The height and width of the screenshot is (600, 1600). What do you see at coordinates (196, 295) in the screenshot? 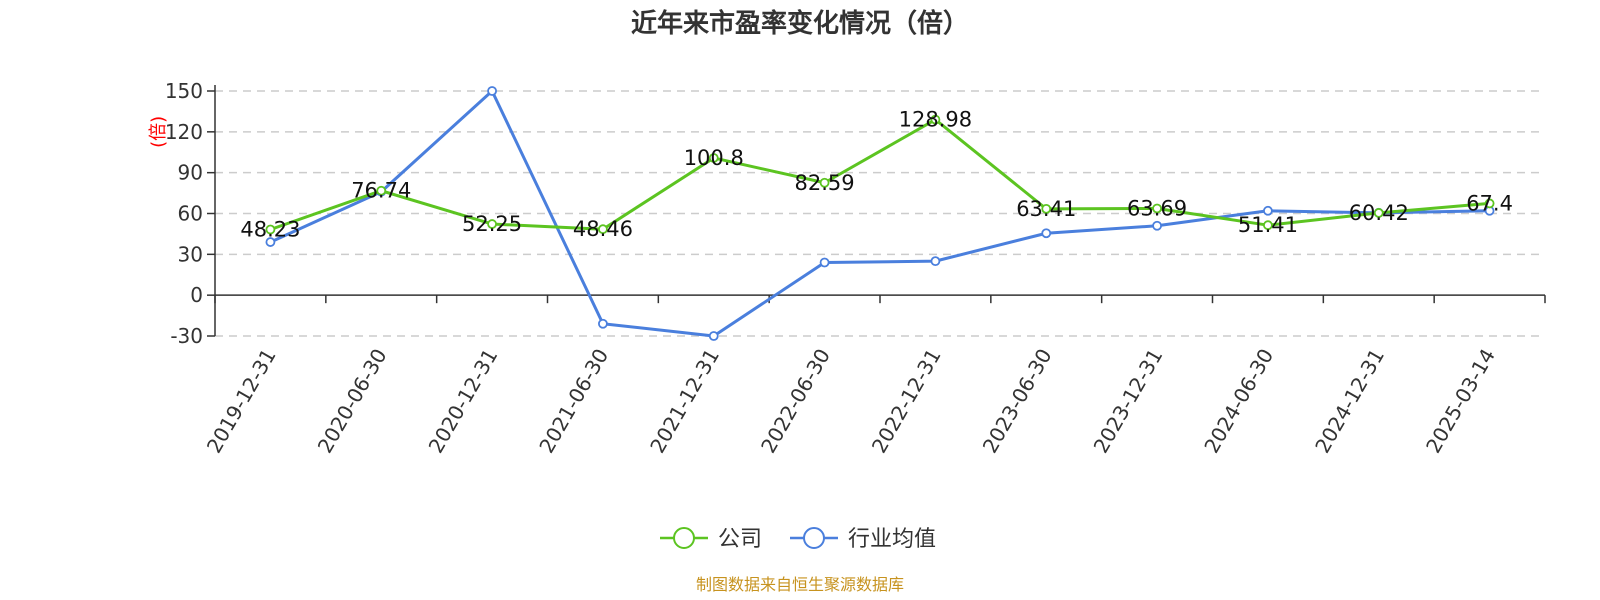
I see `y-tick-label: 0` at bounding box center [196, 295].